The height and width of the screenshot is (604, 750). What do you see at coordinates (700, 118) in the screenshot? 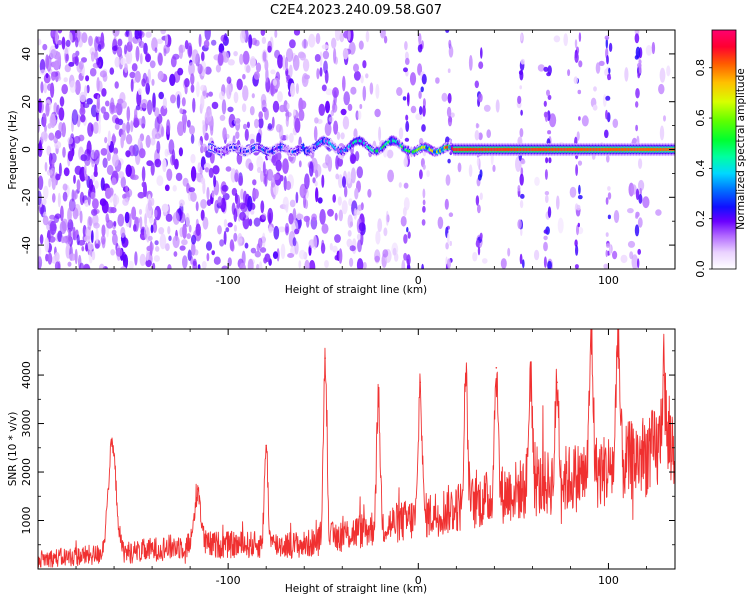
I see `colorbar-tick-label: 0.6` at bounding box center [700, 118].